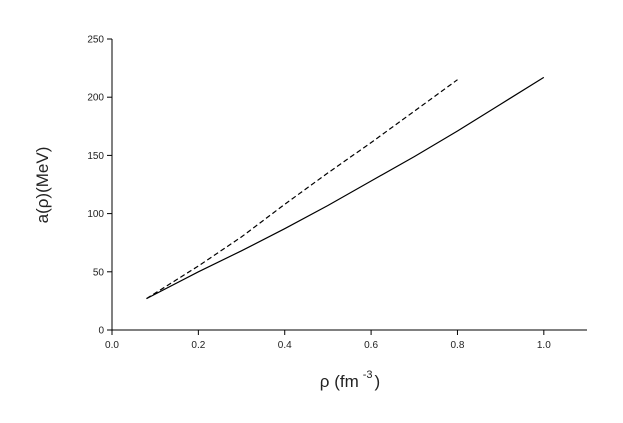 This screenshot has width=623, height=423. What do you see at coordinates (95, 40) in the screenshot?
I see `y-tick-label: 250` at bounding box center [95, 40].